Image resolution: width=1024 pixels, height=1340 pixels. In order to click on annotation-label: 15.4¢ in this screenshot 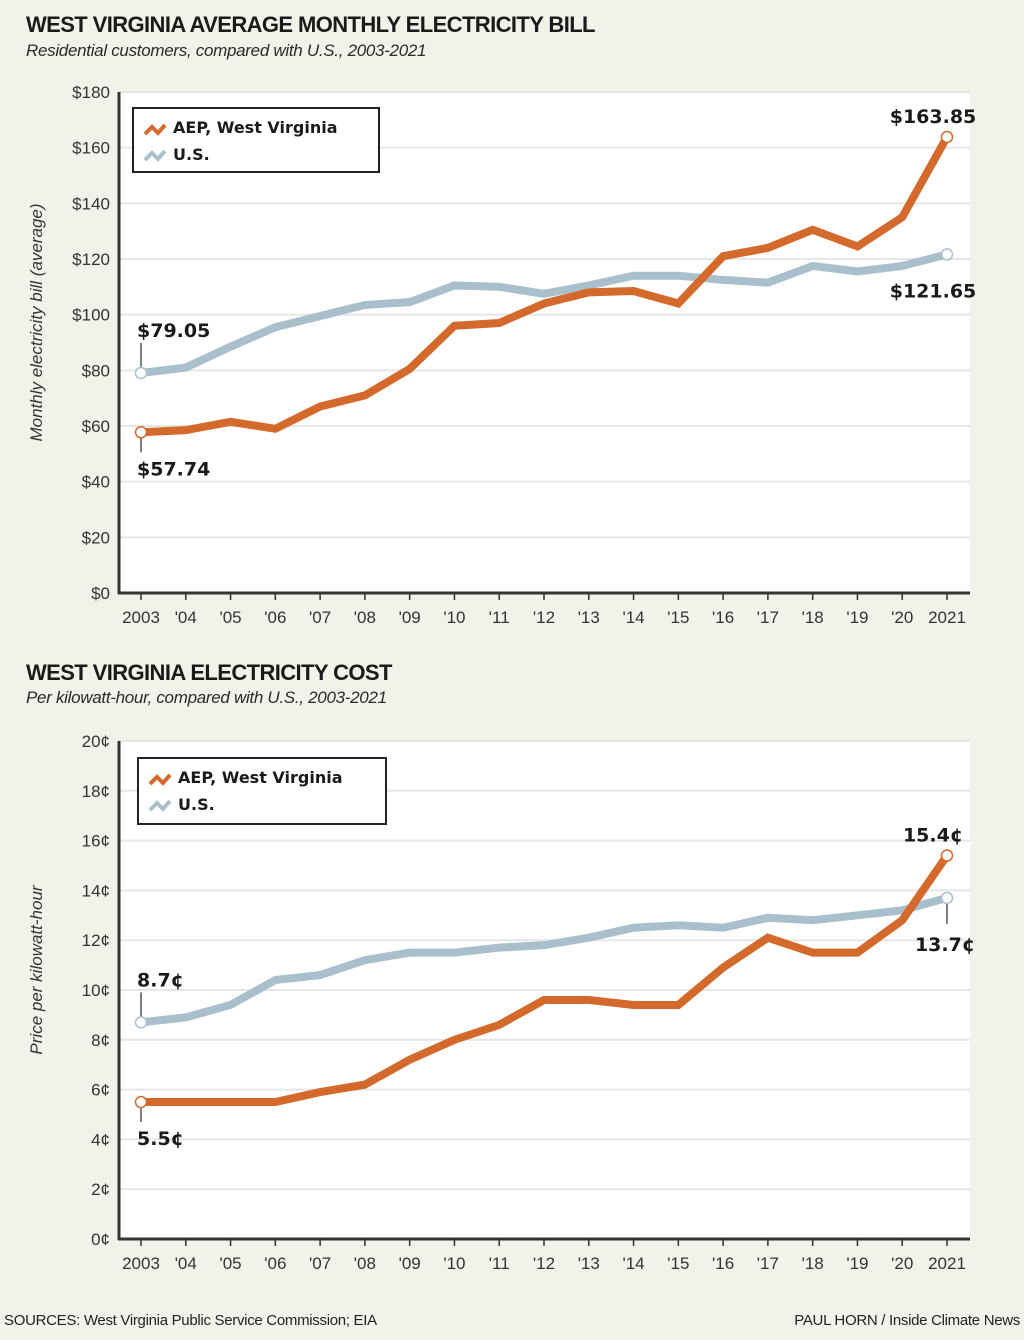, I will do `click(933, 836)`.